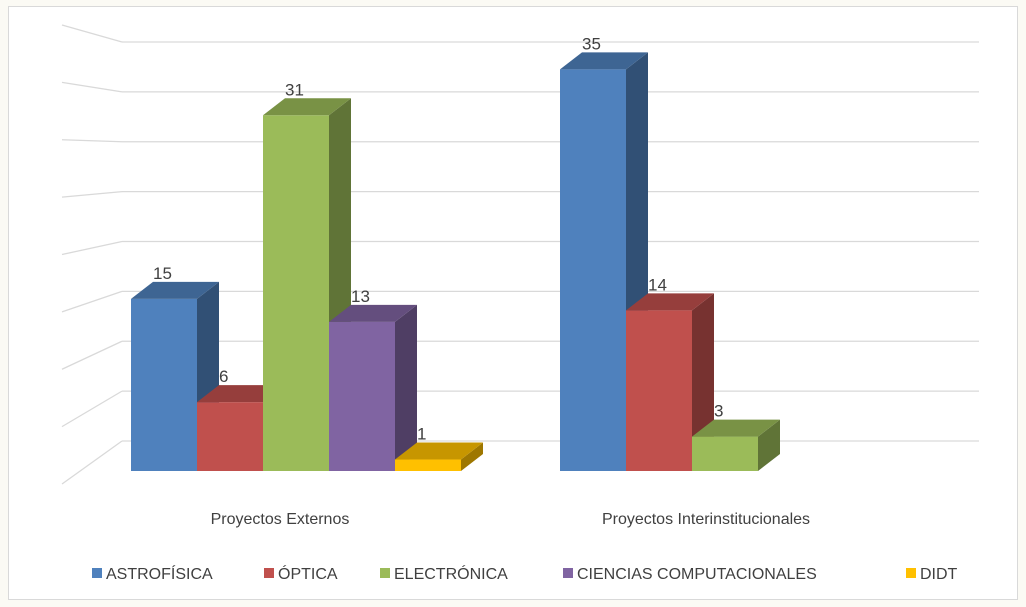  What do you see at coordinates (706, 519) in the screenshot?
I see `category-label-1: Proyectos Interinstitucionales` at bounding box center [706, 519].